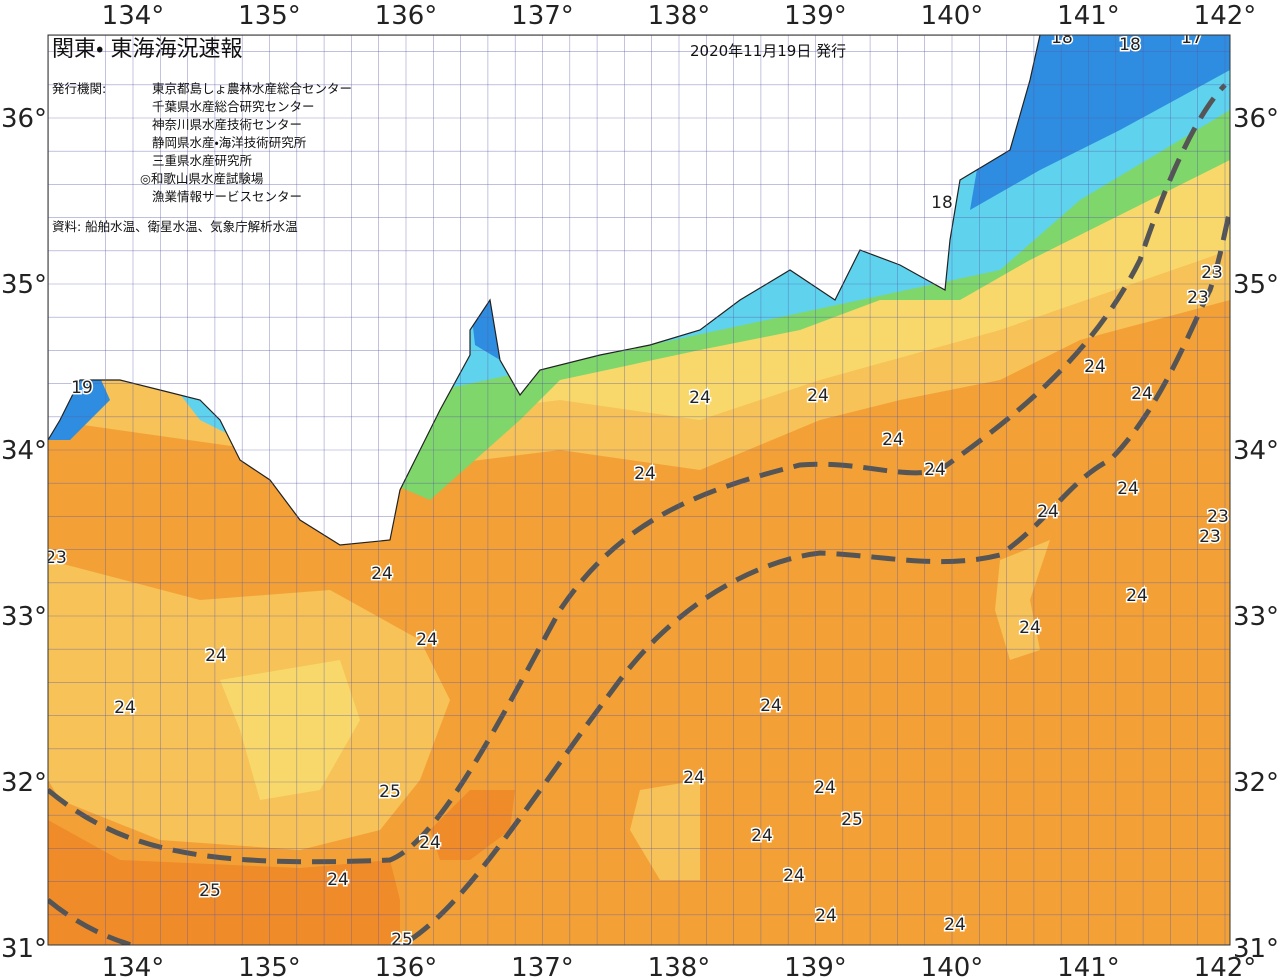 The height and width of the screenshot is (980, 1280). Describe the element at coordinates (79, 88) in the screenshot. I see `publisher-label: 発行機関:` at that location.